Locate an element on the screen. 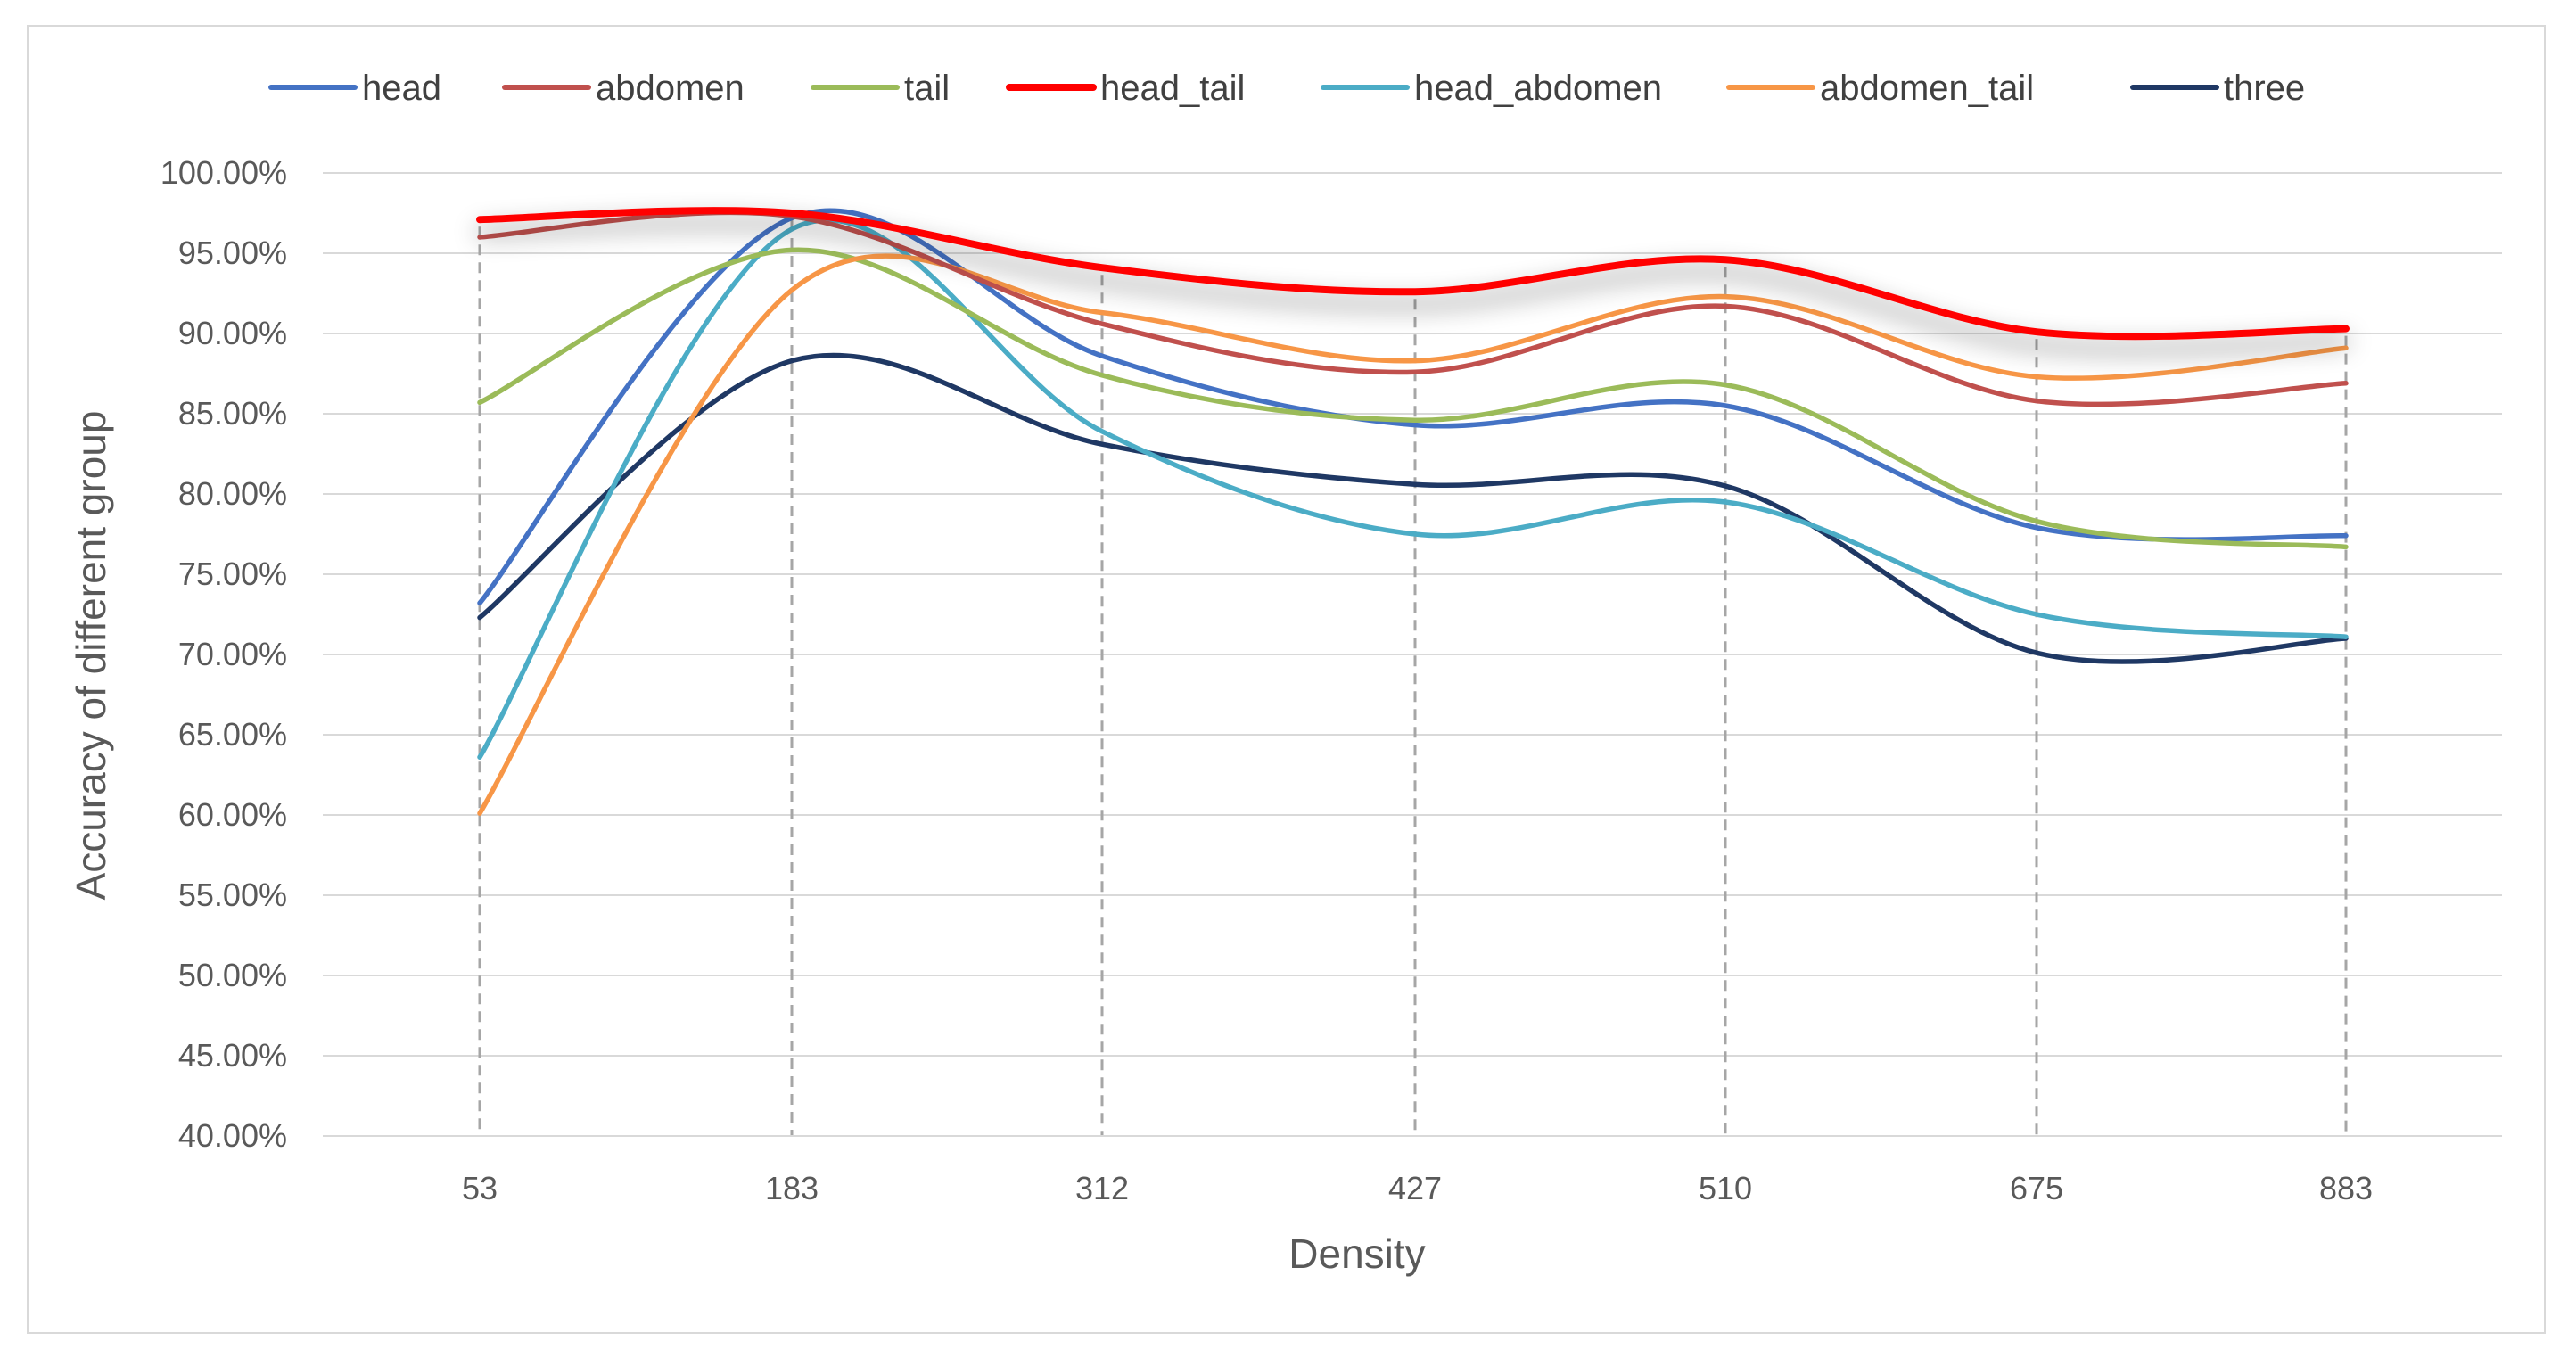 This screenshot has height=1358, width=2576. legend-item-head-tail: head_tail is located at coordinates (1125, 88).